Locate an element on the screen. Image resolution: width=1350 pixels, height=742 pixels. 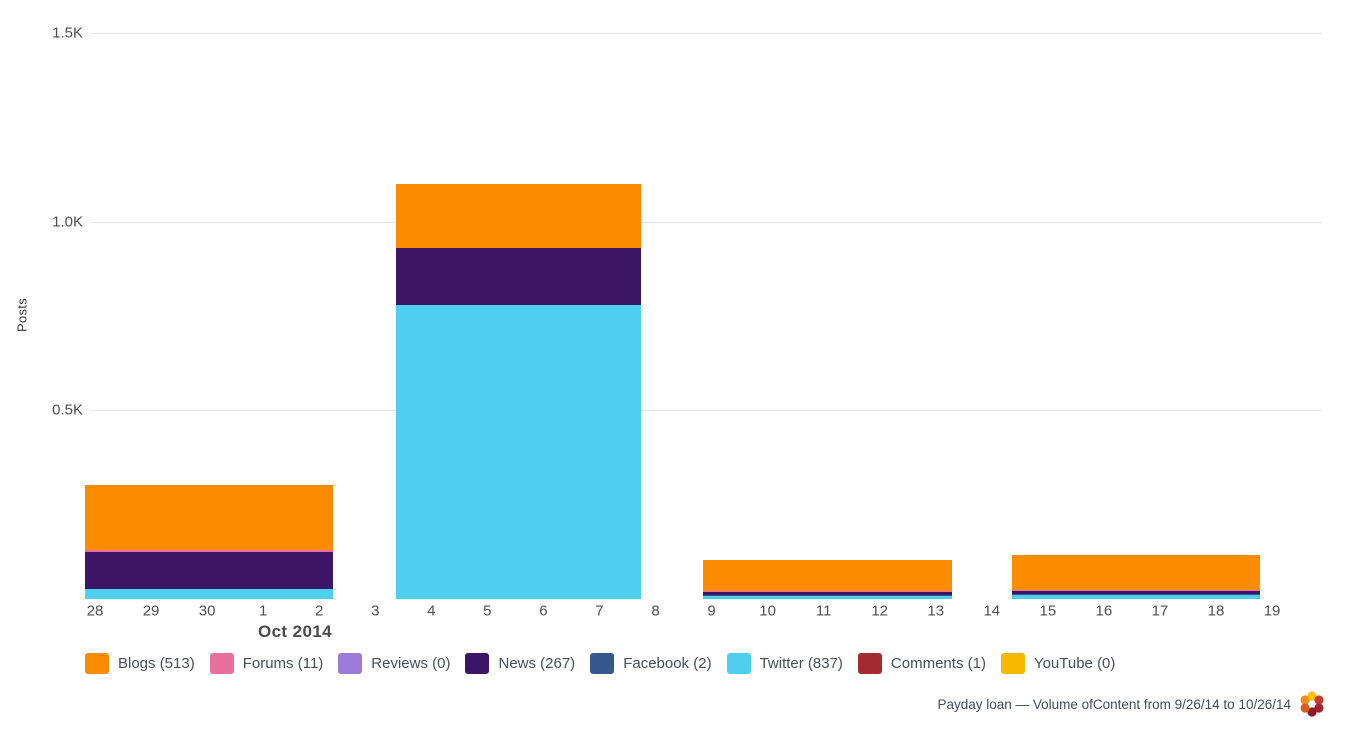
x-tick-label-2: 2 is located at coordinates (319, 611).